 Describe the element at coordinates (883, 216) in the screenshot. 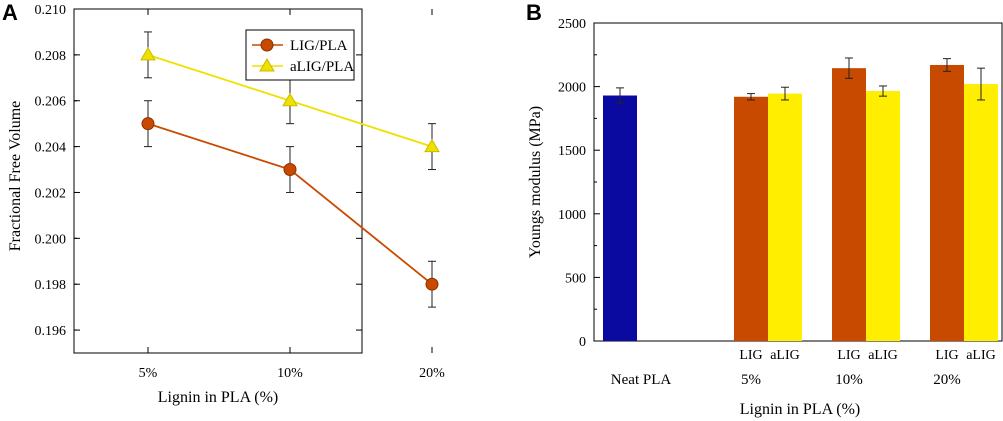

I see `bar-alig-10pct` at that location.